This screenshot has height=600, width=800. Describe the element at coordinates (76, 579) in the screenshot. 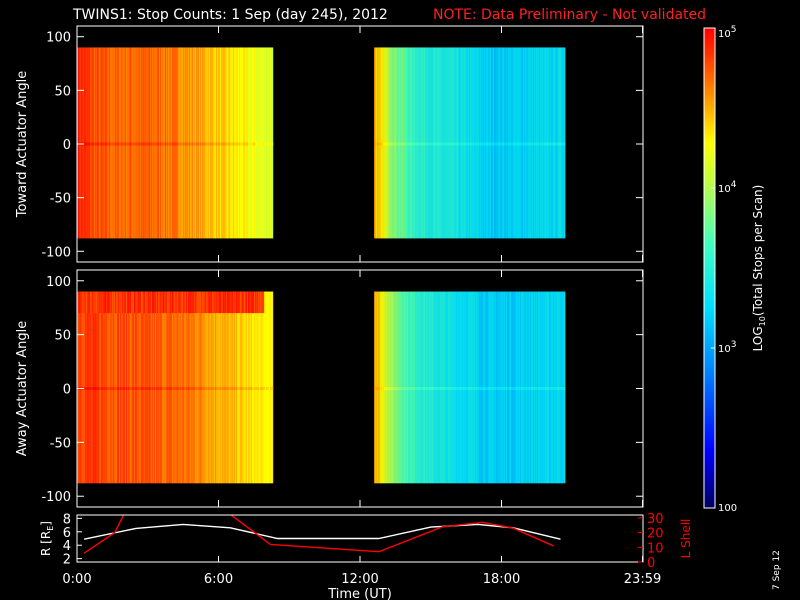

I see `xtick-label: 0:00` at that location.